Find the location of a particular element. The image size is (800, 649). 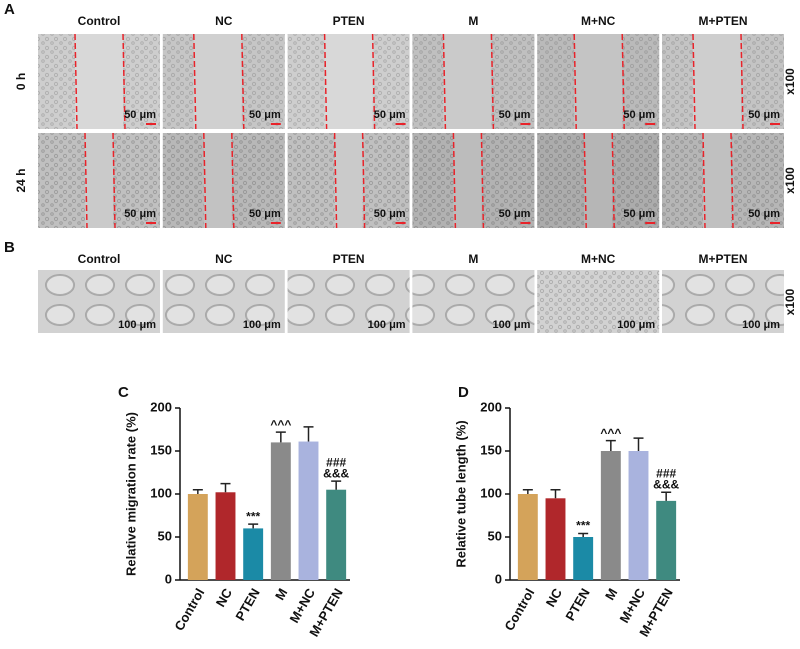

panel-label: C is located at coordinates (123, 392).